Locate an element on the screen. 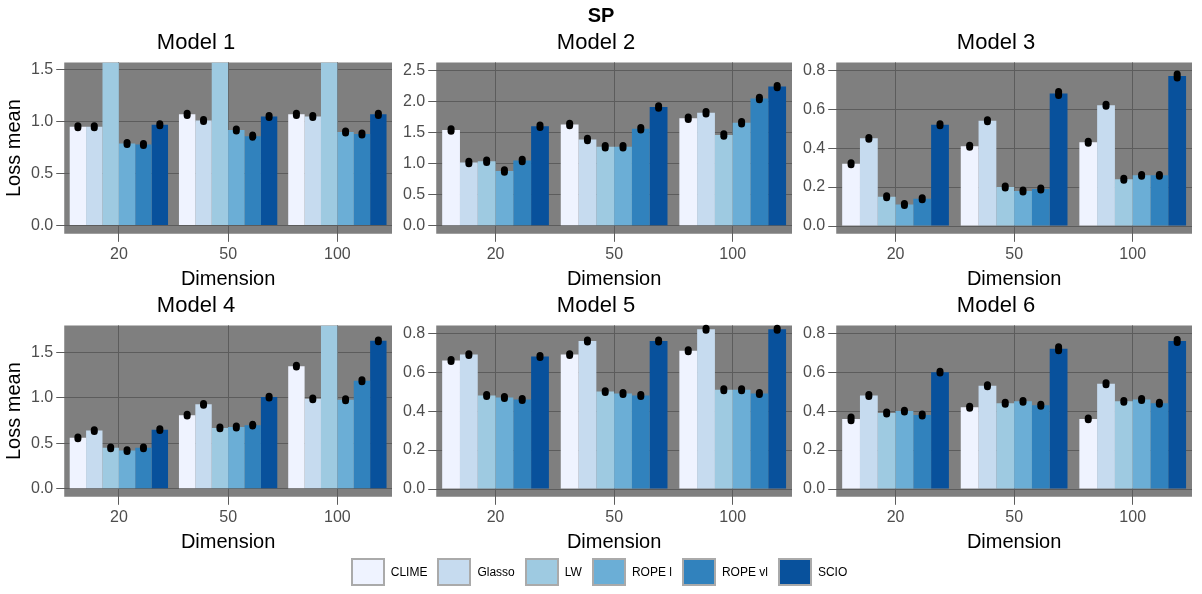 The width and height of the screenshot is (1202, 594). y-tick-label: 2.0 is located at coordinates (414, 100).